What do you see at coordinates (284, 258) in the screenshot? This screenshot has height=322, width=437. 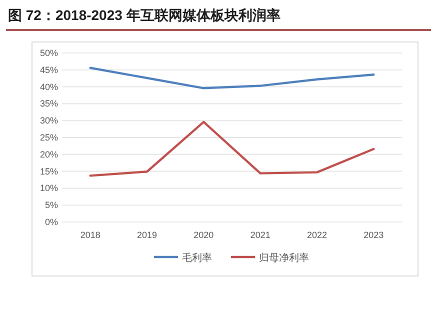 I see `legend-label: 归母净利率` at bounding box center [284, 258].